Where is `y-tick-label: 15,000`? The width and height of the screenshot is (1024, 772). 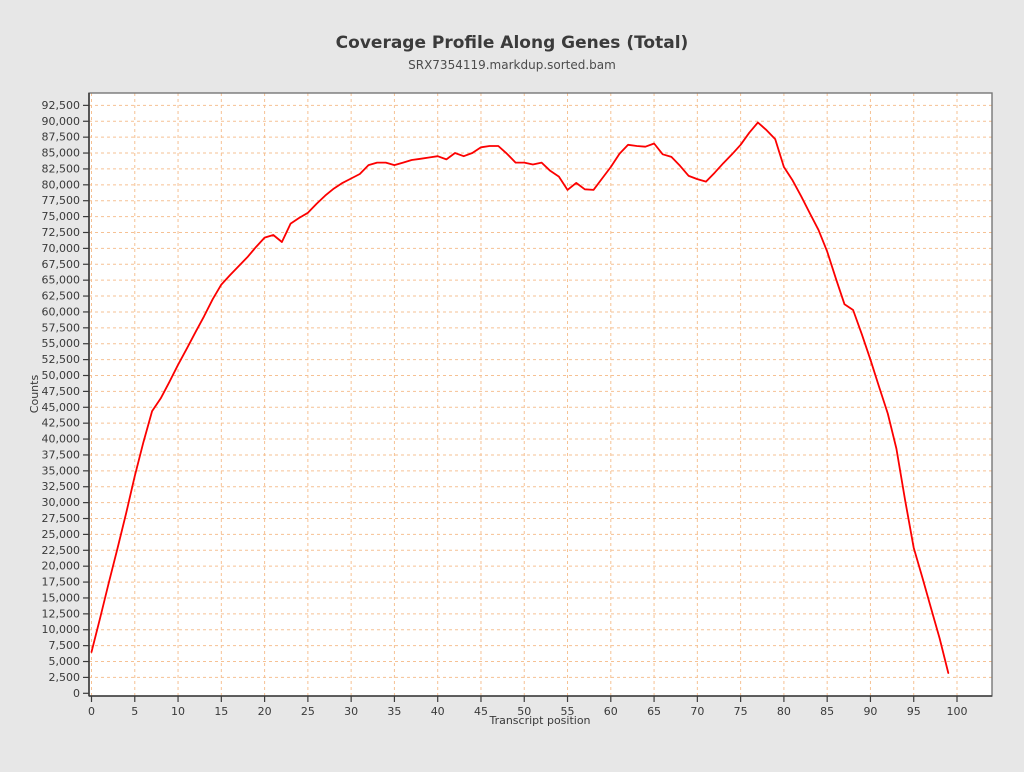
y-tick-label: 15,000 is located at coordinates (61, 597).